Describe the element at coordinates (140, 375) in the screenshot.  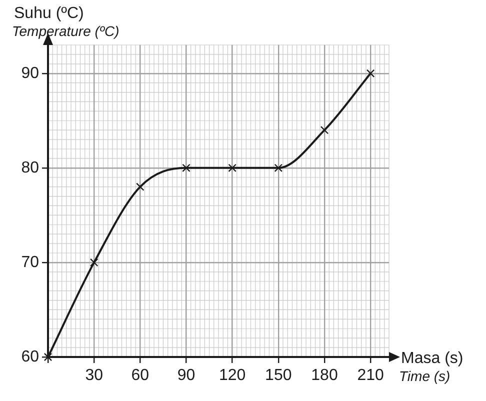
I see `x-tick-label: 60` at that location.